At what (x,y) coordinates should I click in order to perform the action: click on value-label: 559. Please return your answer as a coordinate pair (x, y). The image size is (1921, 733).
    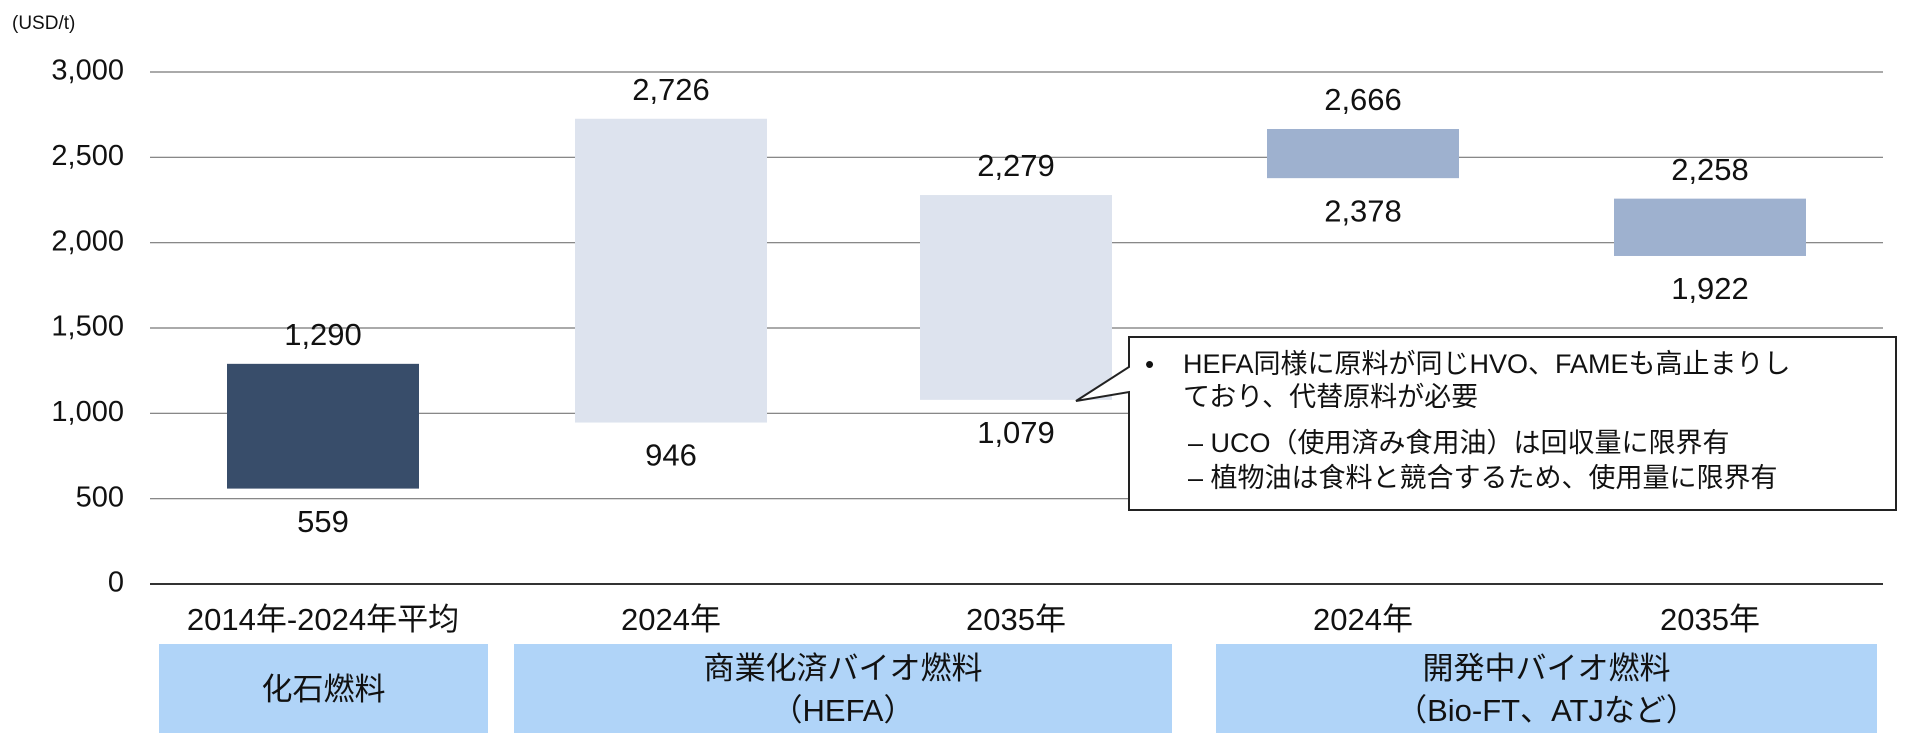
    Looking at the image, I should click on (323, 521).